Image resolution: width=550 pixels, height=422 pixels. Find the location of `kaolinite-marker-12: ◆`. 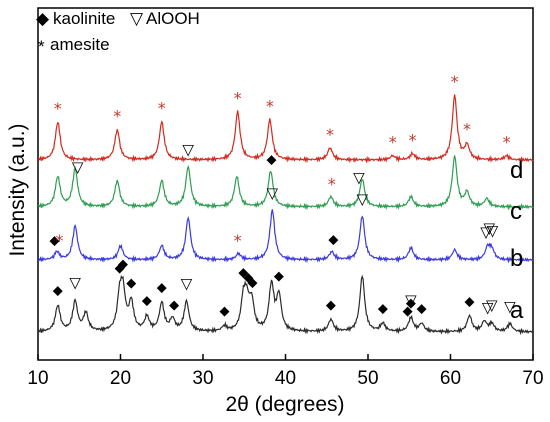

kaolinite-marker-12: ◆ is located at coordinates (279, 276).